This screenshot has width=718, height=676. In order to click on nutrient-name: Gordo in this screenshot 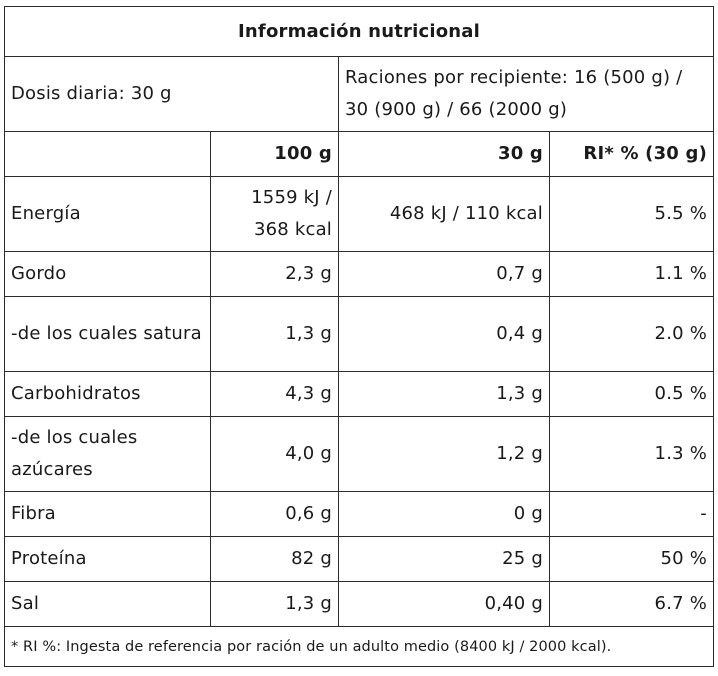, I will do `click(107, 274)`.